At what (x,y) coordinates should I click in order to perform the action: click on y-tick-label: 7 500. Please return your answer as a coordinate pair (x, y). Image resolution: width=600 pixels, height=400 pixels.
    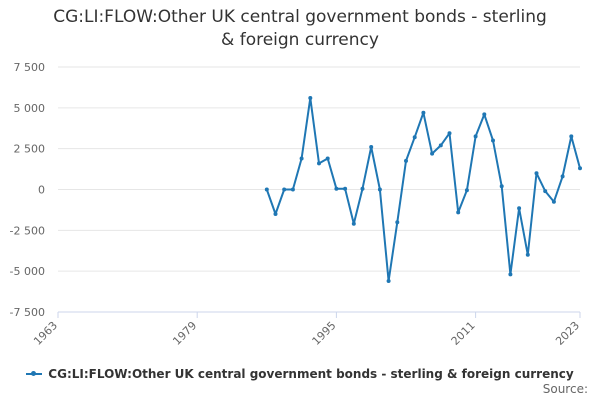
    Looking at the image, I should click on (30, 67).